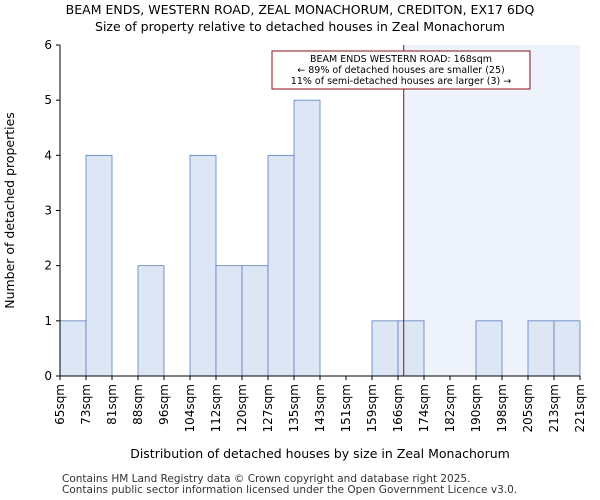  What do you see at coordinates (48, 211) in the screenshot?
I see `y-tick-label: 3` at bounding box center [48, 211].